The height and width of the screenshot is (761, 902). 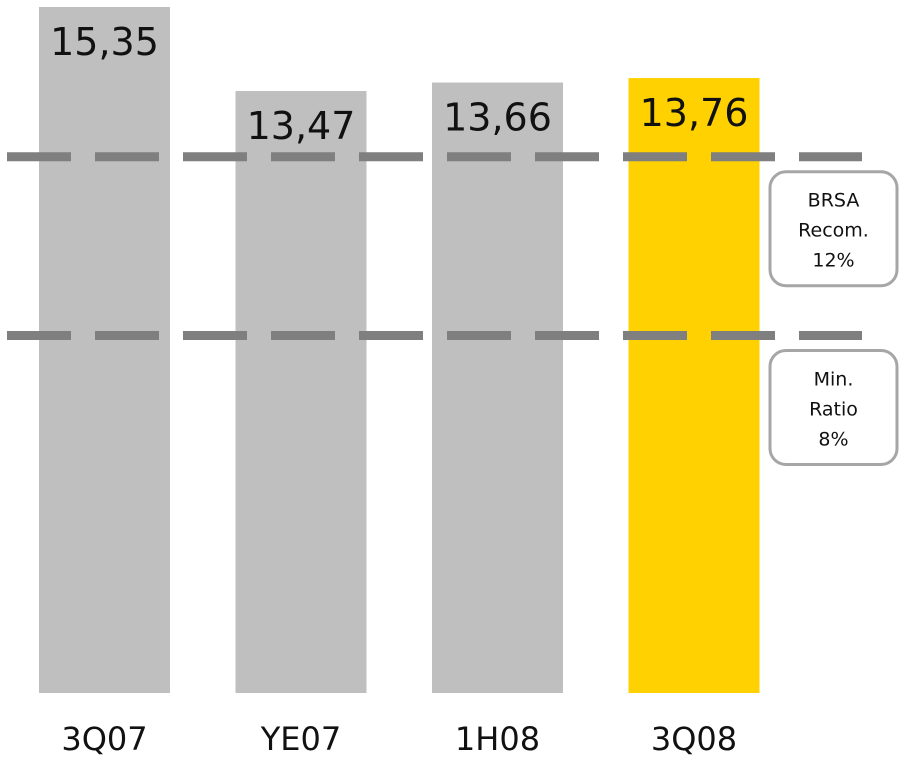 I want to click on bar-1h08, so click(x=497, y=387).